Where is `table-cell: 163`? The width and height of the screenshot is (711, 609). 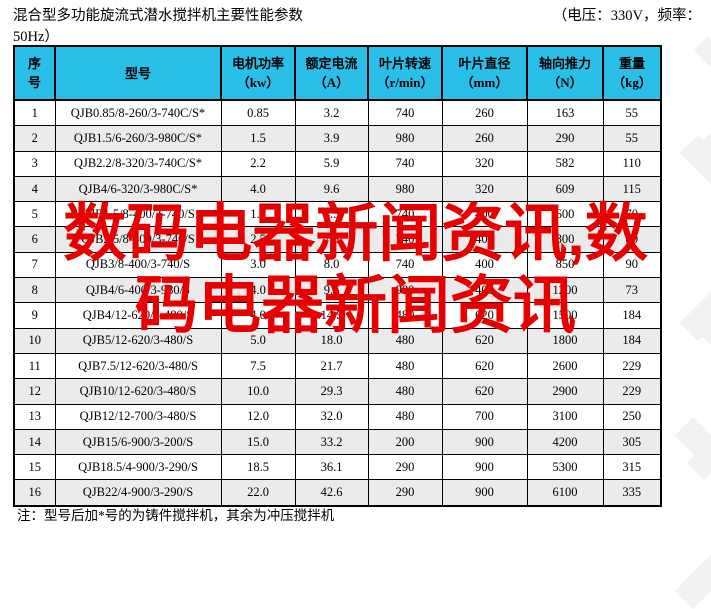
table-cell: 163 is located at coordinates (565, 113).